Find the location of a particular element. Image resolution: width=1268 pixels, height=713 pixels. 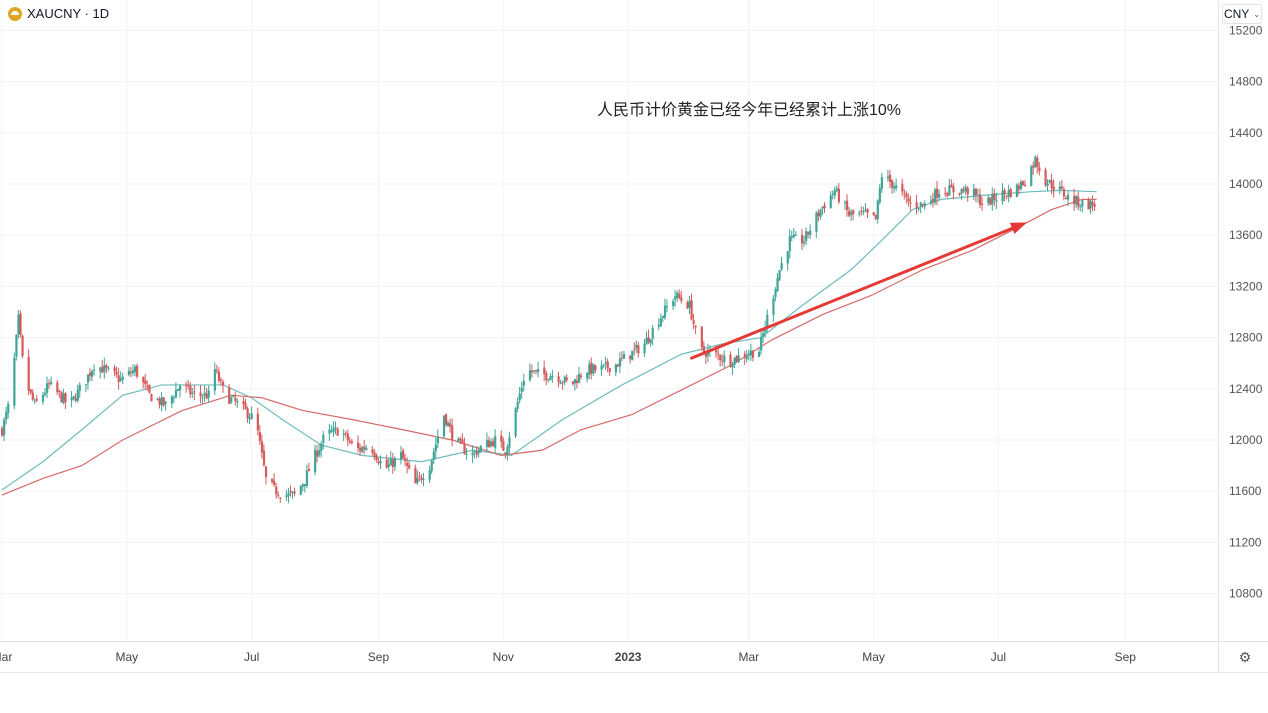

currency-button: CNY ⌄ is located at coordinates (1242, 14).